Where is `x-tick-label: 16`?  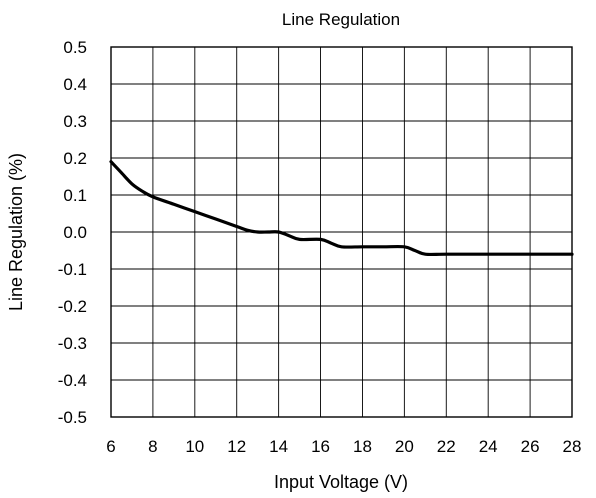 x-tick-label: 16 is located at coordinates (320, 446).